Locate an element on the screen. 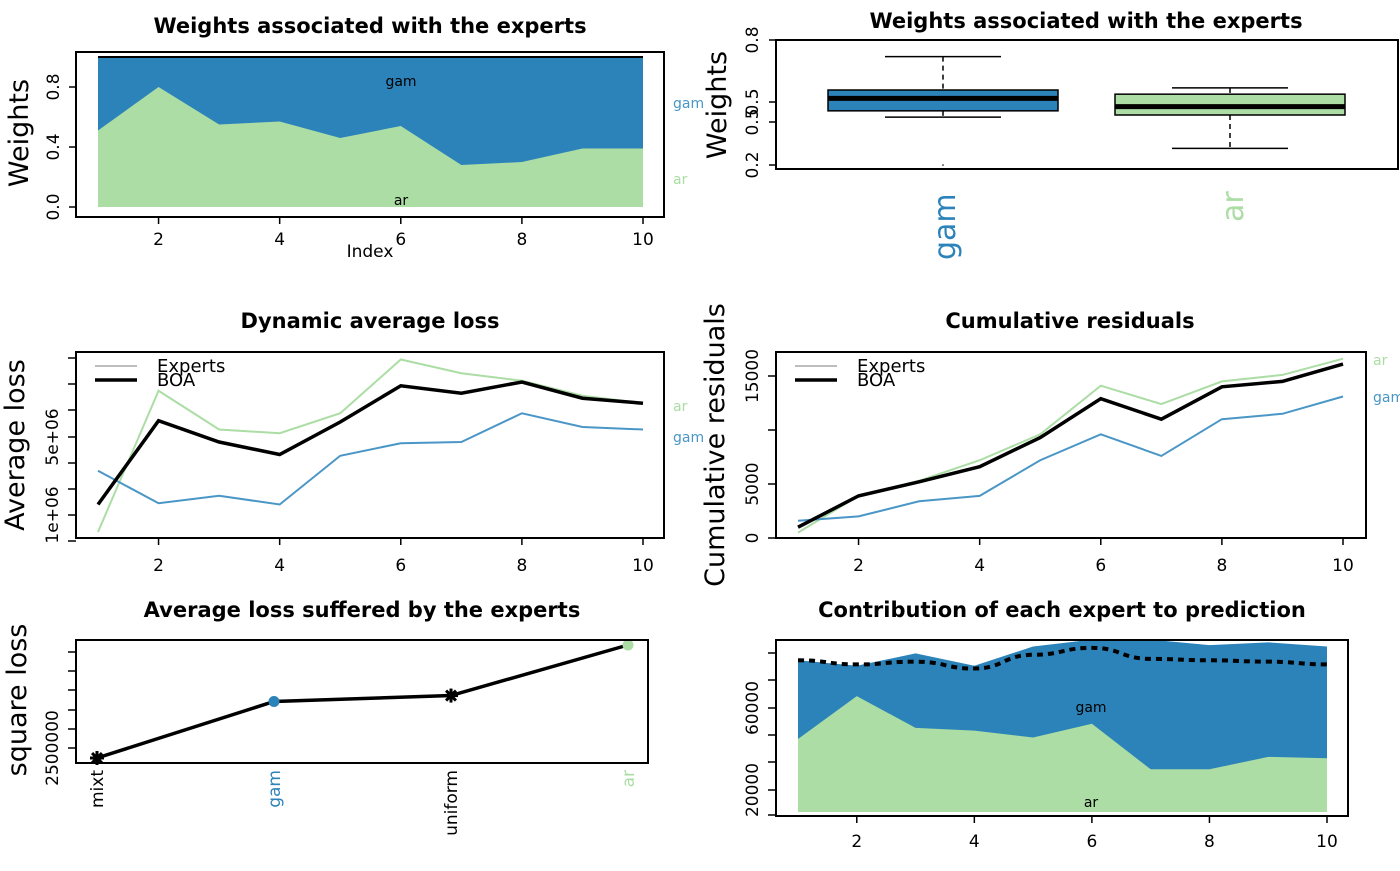 The height and width of the screenshot is (871, 1400). y-tick-label: 1e+06 is located at coordinates (53, 514).